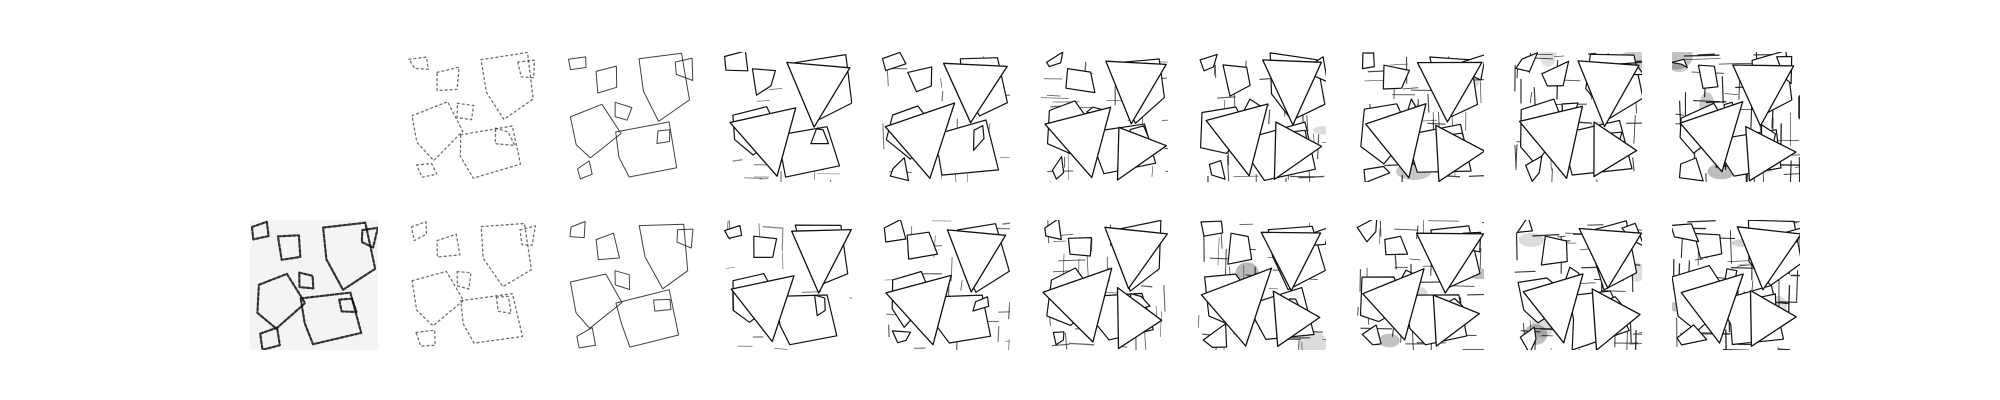 This screenshot has width=2000, height=400. What do you see at coordinates (1262, 117) in the screenshot?
I see `tile-r0-c6` at bounding box center [1262, 117].